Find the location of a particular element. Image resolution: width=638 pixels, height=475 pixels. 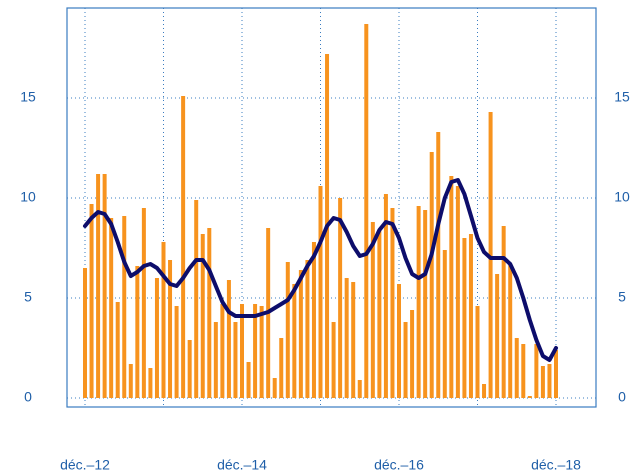

y2-tick-label: 10 is located at coordinates (622, 197).